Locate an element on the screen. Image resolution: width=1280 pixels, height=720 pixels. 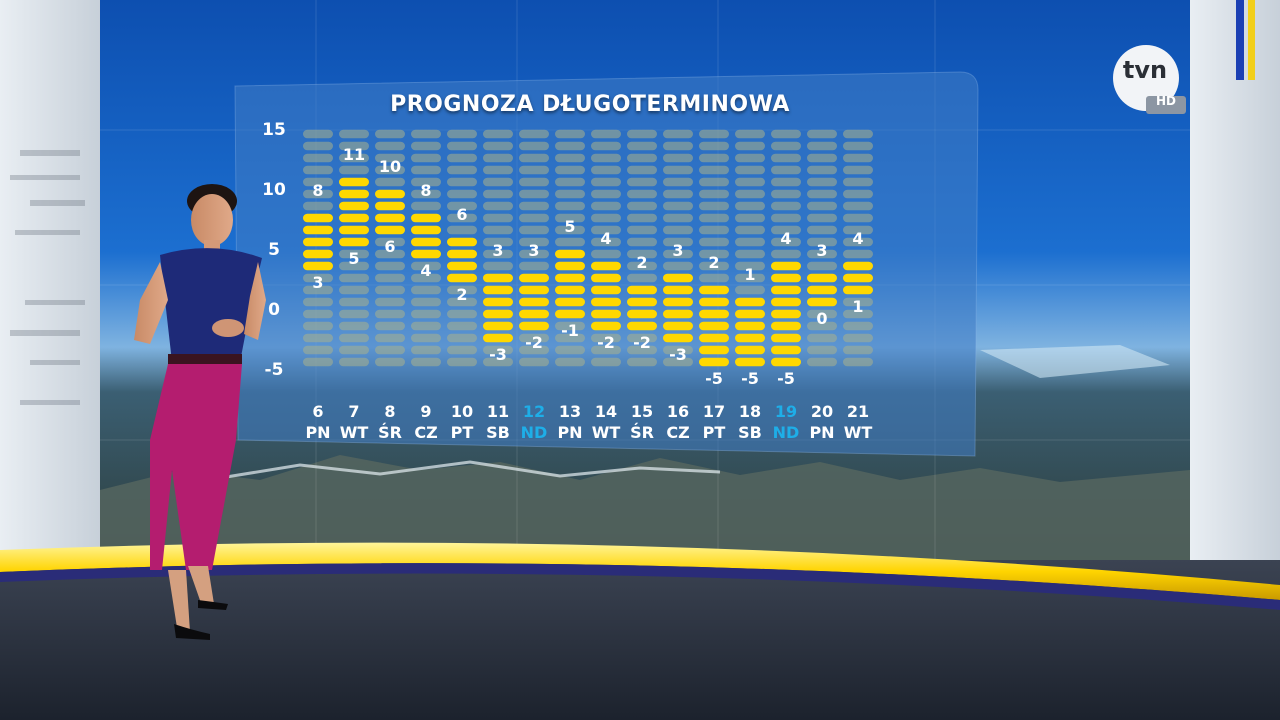
left-wall is located at coordinates (50, 280).